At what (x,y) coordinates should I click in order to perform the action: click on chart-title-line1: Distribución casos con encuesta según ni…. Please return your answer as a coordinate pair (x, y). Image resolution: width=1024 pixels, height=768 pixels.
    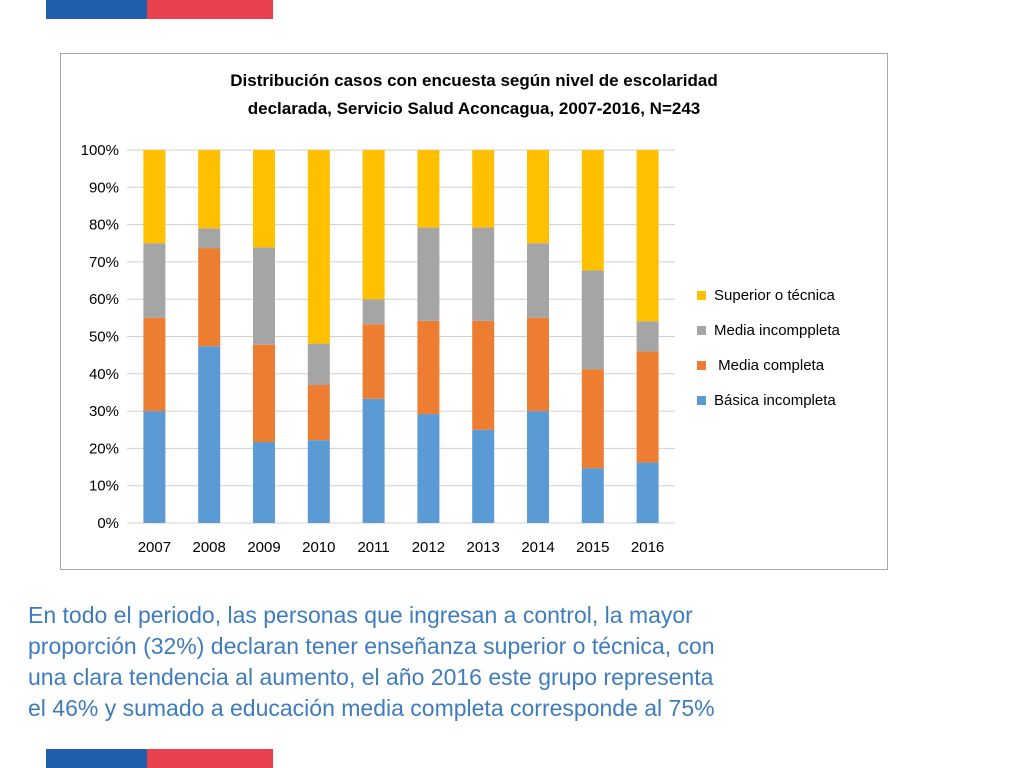
    Looking at the image, I should click on (474, 80).